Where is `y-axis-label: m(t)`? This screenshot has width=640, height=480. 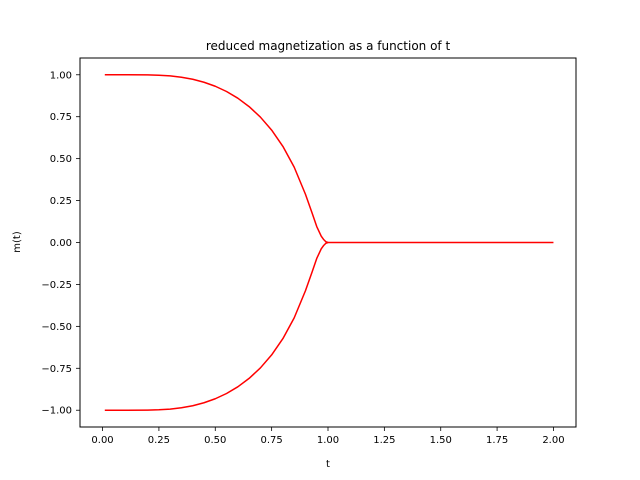
y-axis-label: m(t) is located at coordinates (17, 242).